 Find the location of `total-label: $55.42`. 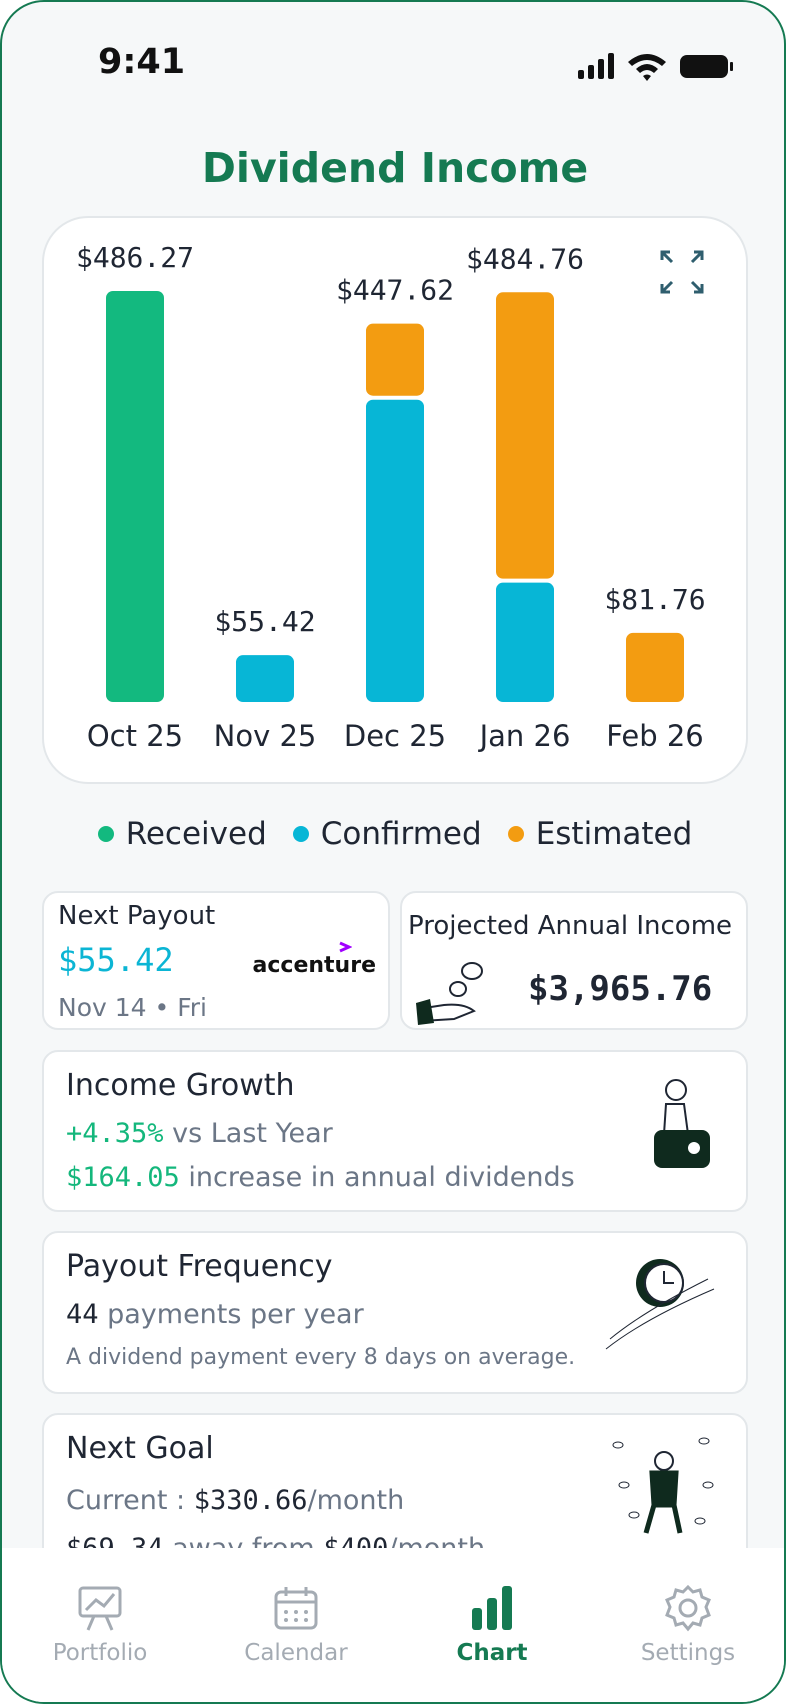

total-label: $55.42 is located at coordinates (264, 621).